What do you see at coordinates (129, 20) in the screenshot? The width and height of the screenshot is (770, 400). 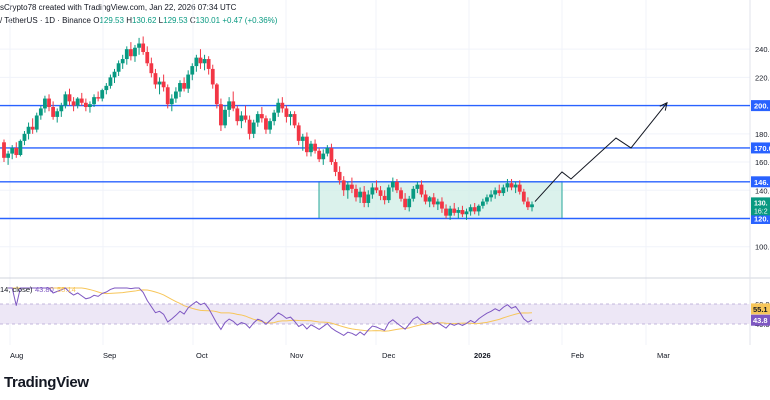 I see `high-label: H` at bounding box center [129, 20].